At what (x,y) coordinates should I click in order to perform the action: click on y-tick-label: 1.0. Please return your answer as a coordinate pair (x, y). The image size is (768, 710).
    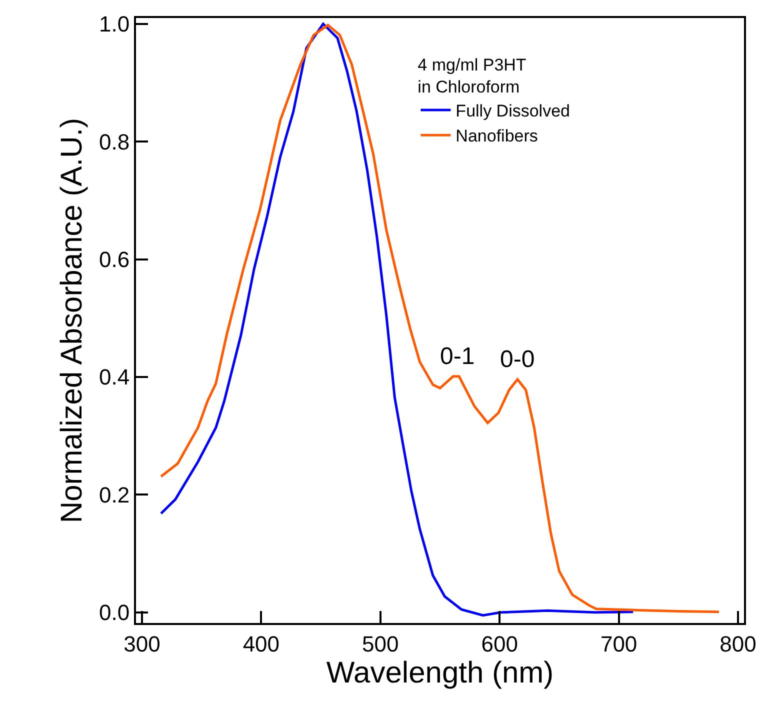
    Looking at the image, I should click on (114, 24).